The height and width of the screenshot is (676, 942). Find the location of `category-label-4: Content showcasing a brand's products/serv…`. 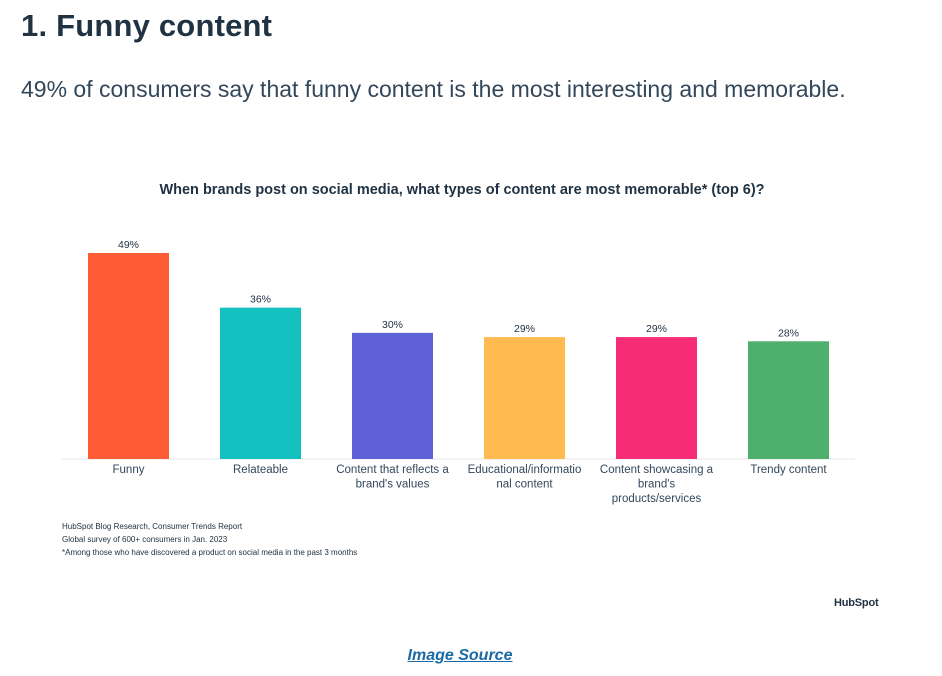

category-label-4: Content showcasing a brand's products/serv… is located at coordinates (657, 484).